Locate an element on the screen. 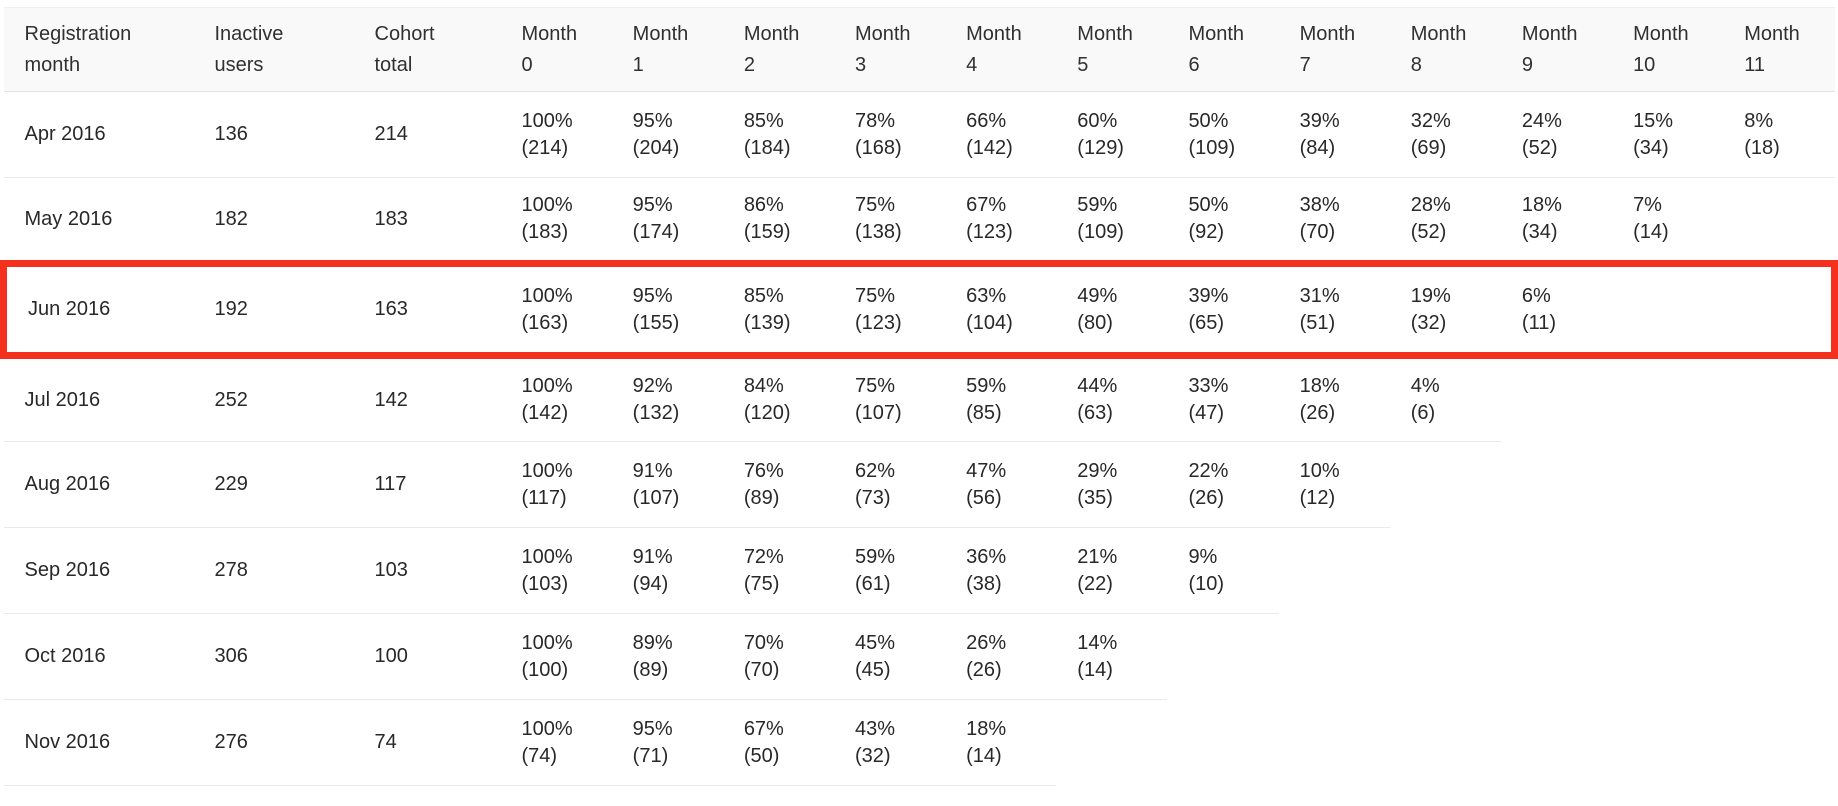  column-header: Registration month is located at coordinates (99, 50).